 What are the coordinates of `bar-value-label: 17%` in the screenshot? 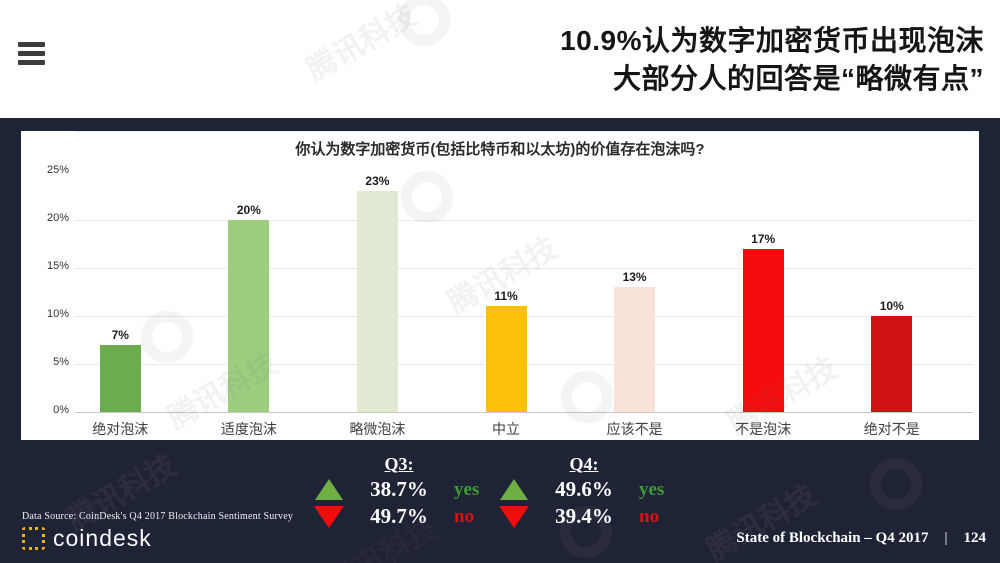 It's located at (763, 238).